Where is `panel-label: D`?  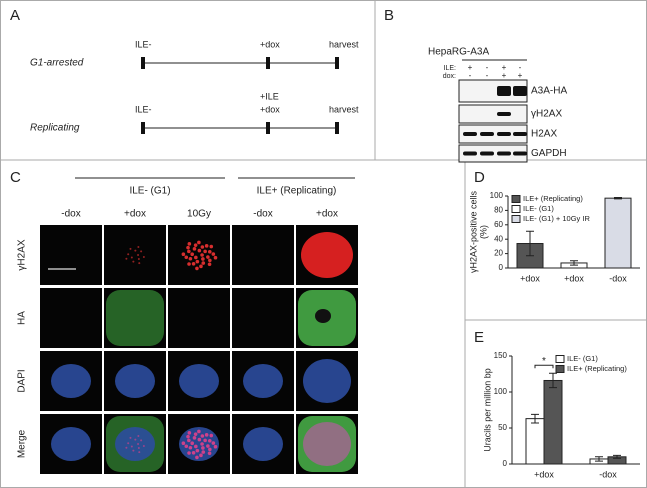
panel-label: D is located at coordinates (479, 177).